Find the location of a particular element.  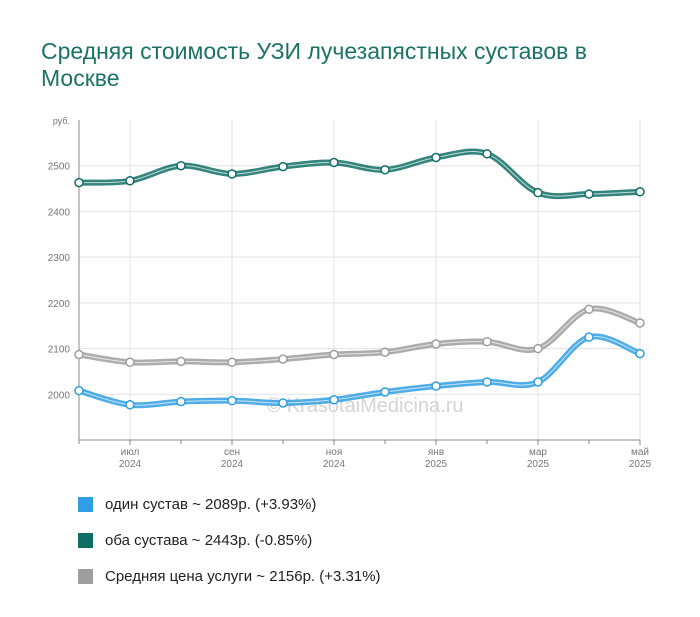

watermark: © KrasotaiMedicina.ru is located at coordinates (364, 406).